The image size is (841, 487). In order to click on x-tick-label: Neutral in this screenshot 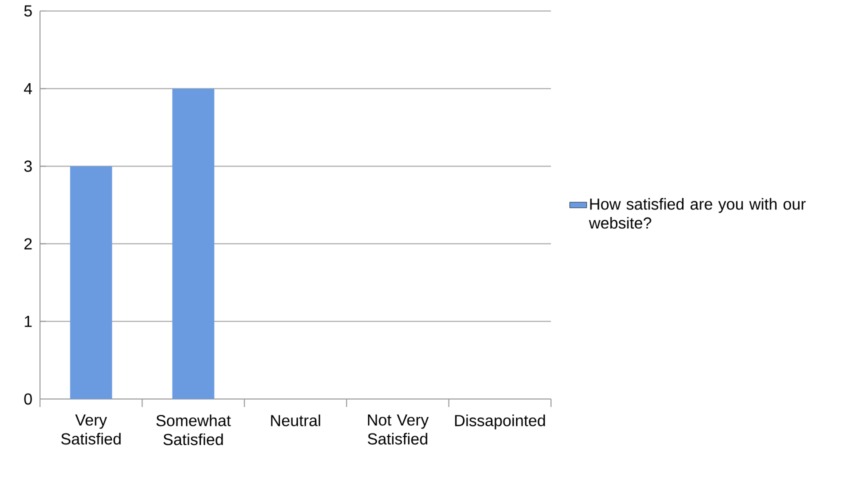, I will do `click(295, 420)`.